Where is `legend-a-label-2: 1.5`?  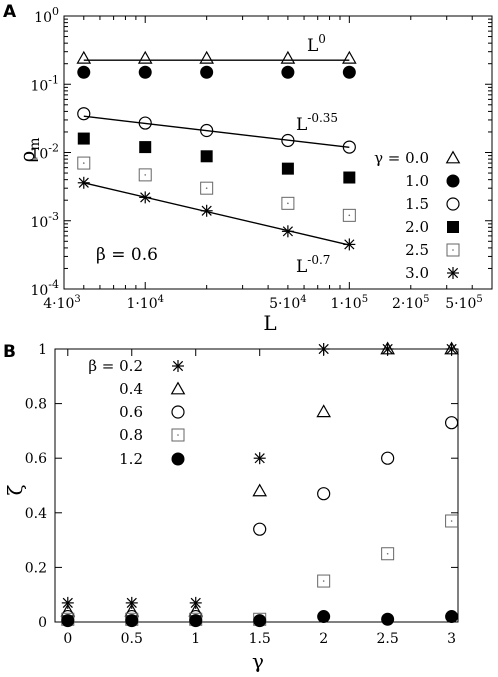 legend-a-label-2: 1.5 is located at coordinates (417, 204).